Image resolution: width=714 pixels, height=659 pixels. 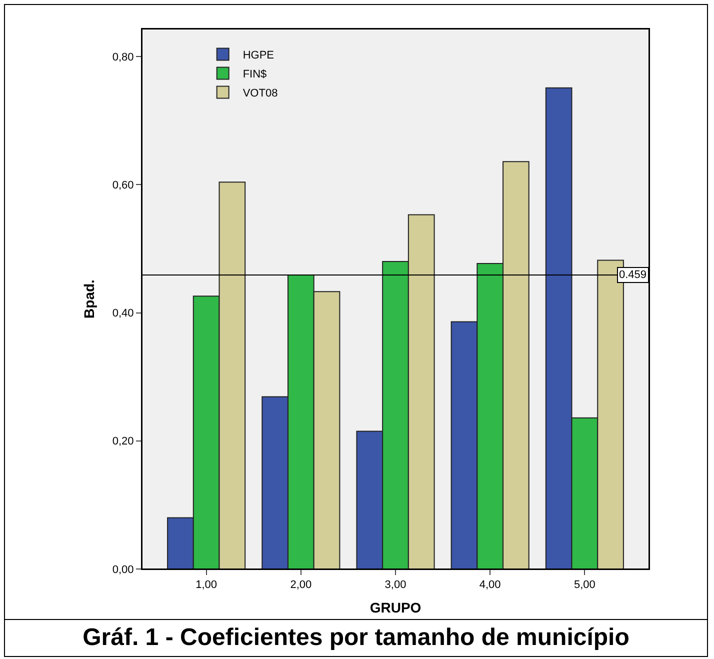 I want to click on legend-label: HGPE, so click(x=258, y=56).